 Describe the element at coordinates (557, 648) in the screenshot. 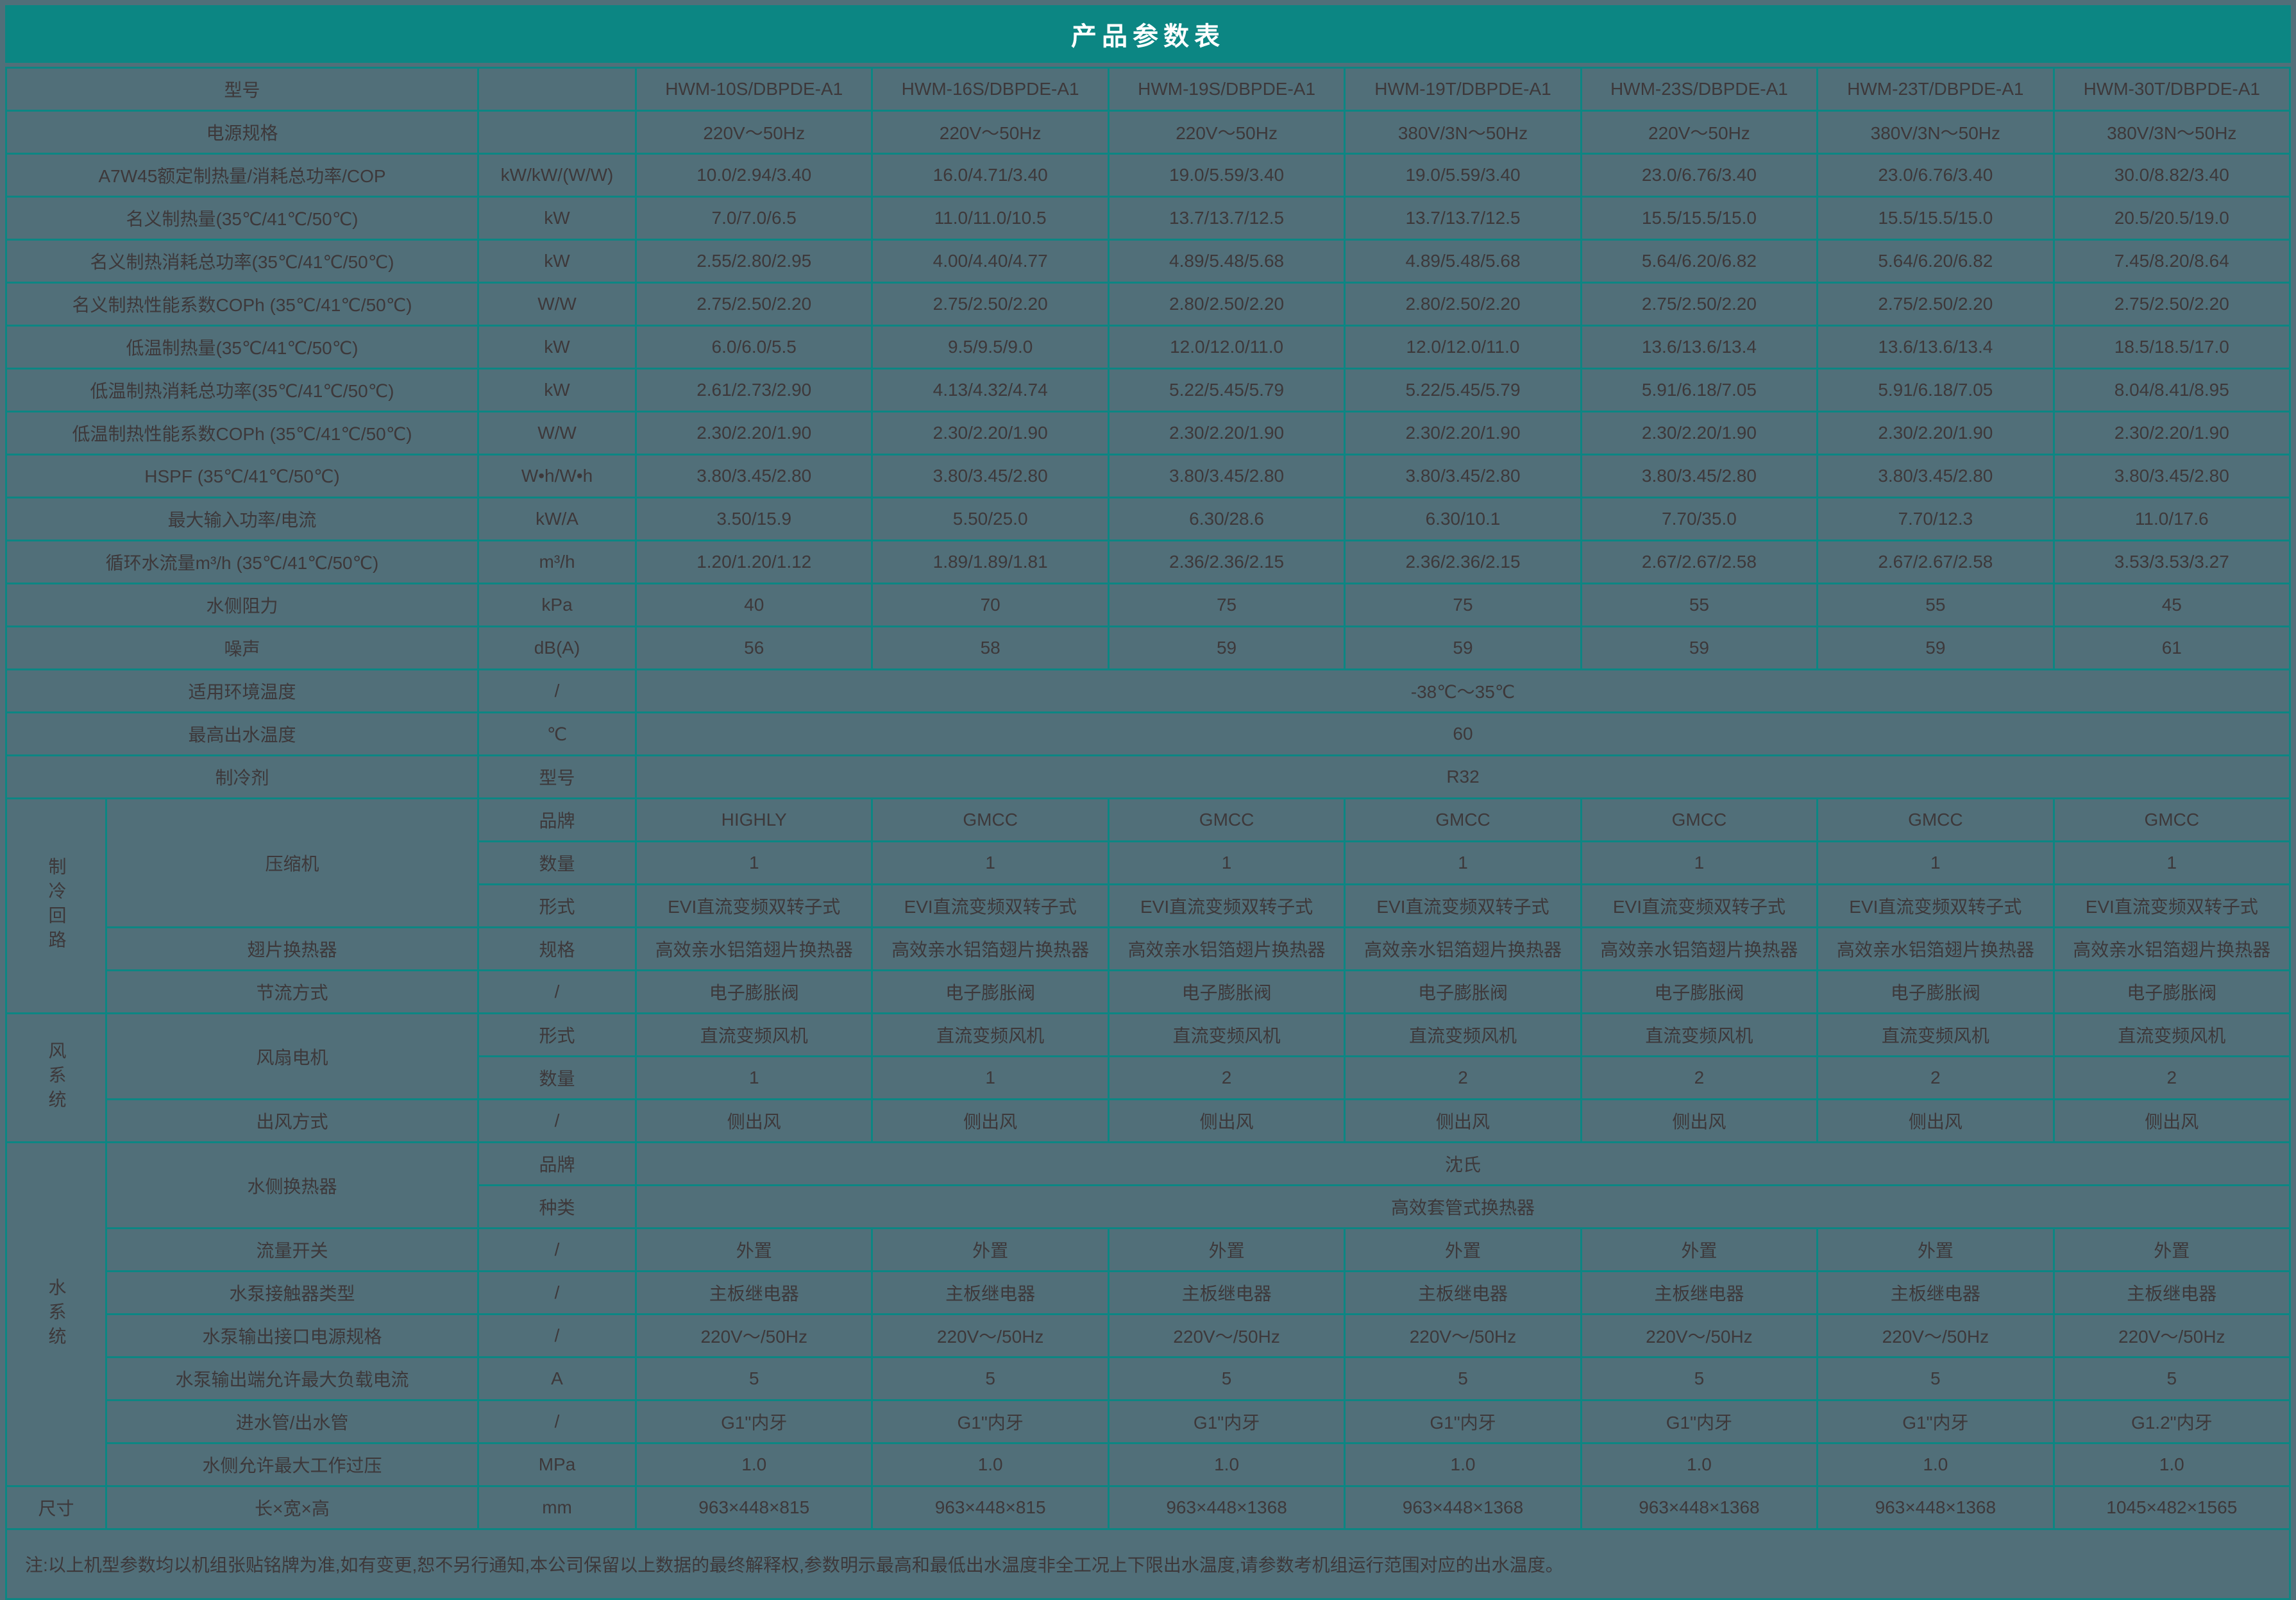

I see `unit-cell: dB(A)` at that location.